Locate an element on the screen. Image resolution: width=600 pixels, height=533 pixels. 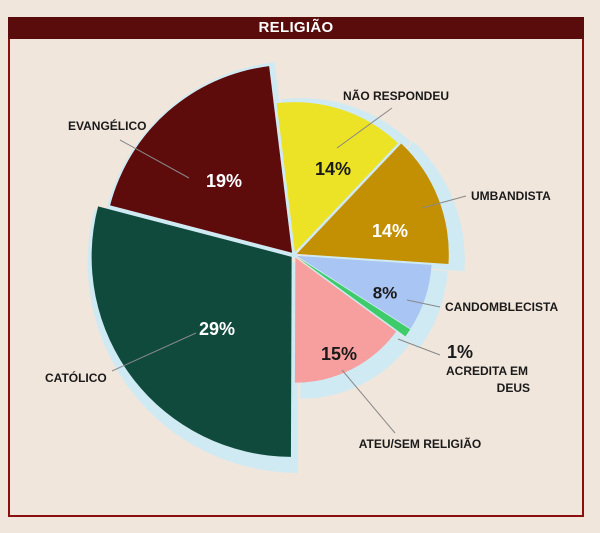
slice-category-label: CANDOMBLECISTA is located at coordinates (501, 307).